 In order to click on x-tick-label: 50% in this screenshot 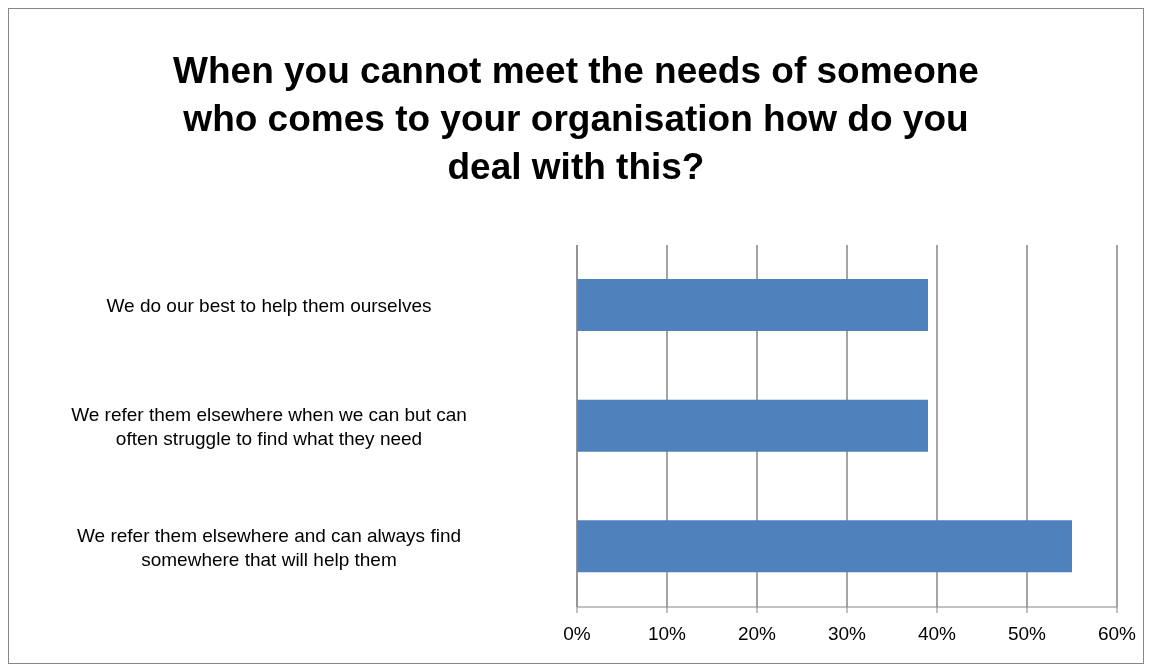, I will do `click(1027, 634)`.